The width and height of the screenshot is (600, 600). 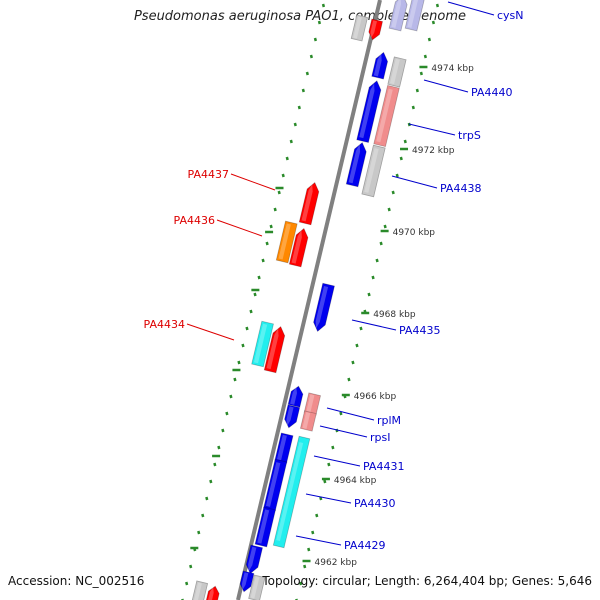 I want to click on scale-label: 4968 kbp, so click(x=394, y=315).